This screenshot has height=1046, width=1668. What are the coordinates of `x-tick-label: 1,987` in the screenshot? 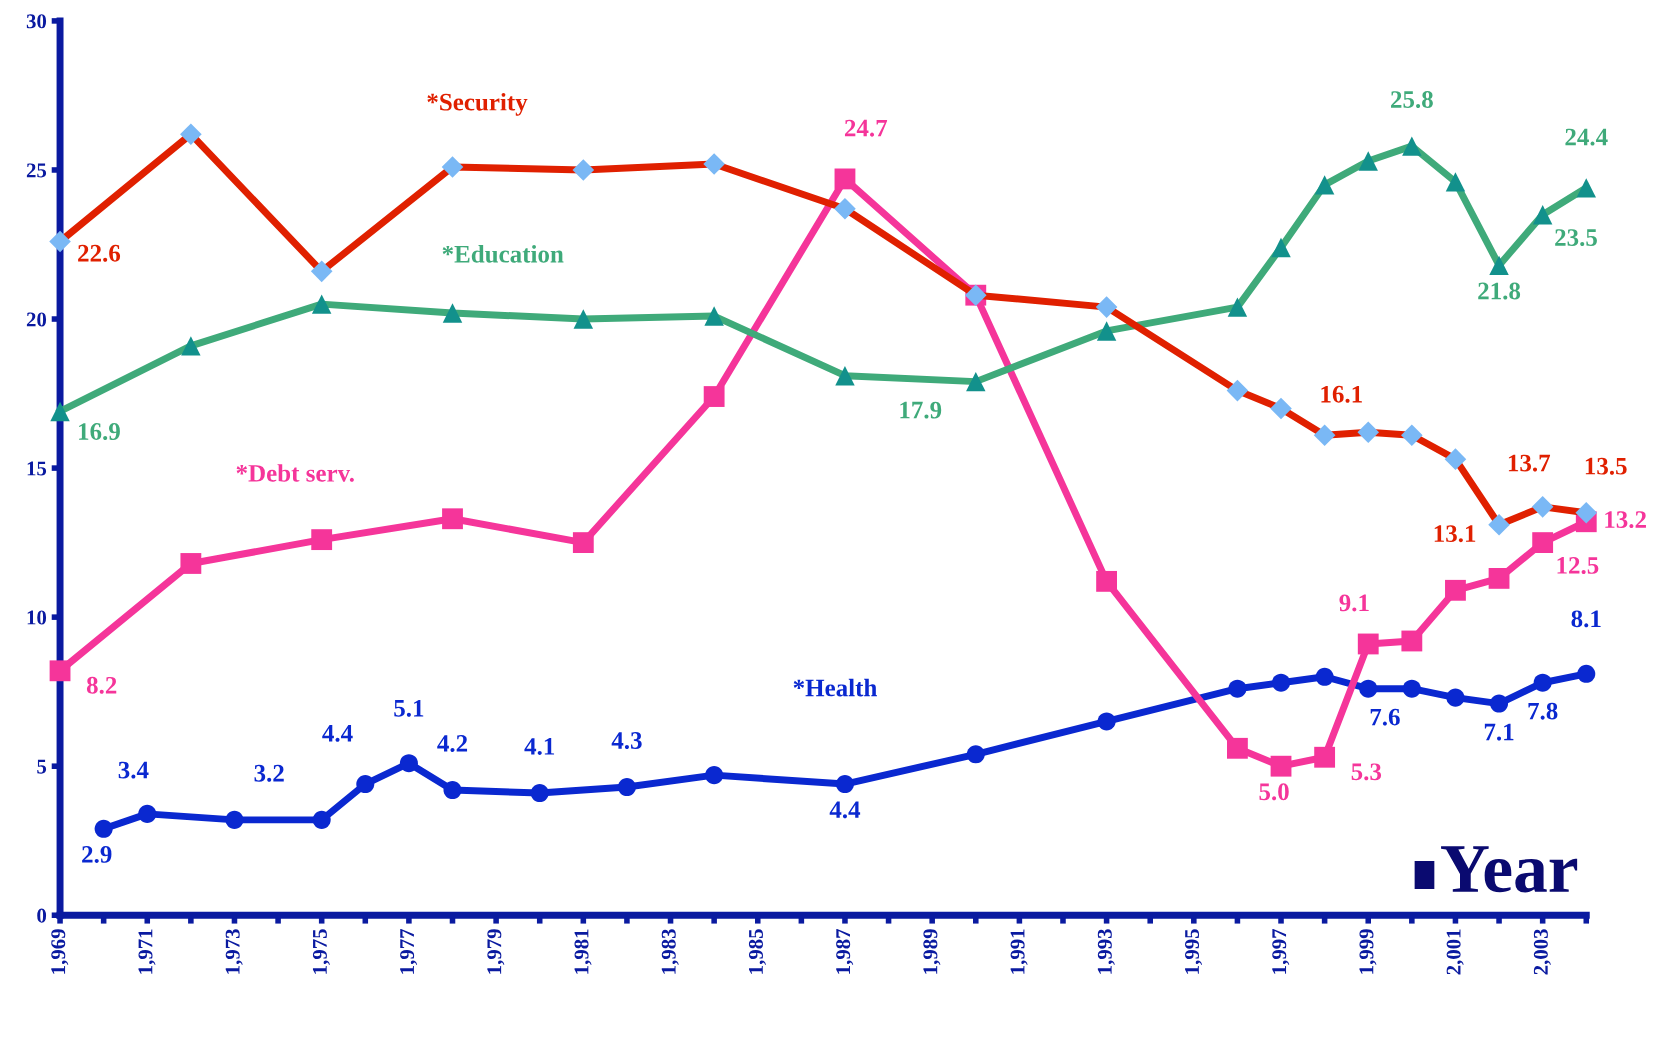 It's located at (845, 951).